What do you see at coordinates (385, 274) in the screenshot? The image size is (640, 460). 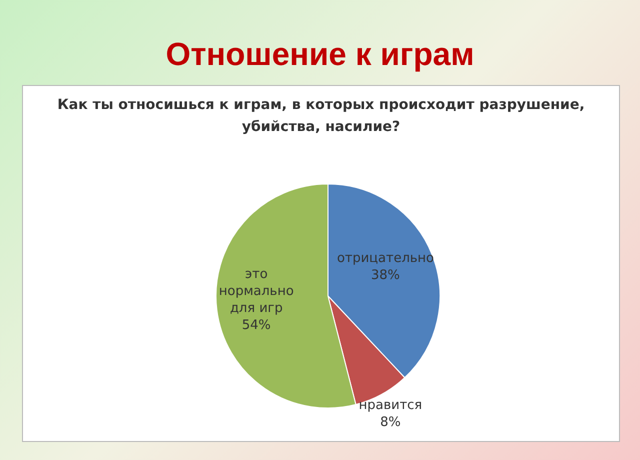 I see `data-label: 38%` at bounding box center [385, 274].